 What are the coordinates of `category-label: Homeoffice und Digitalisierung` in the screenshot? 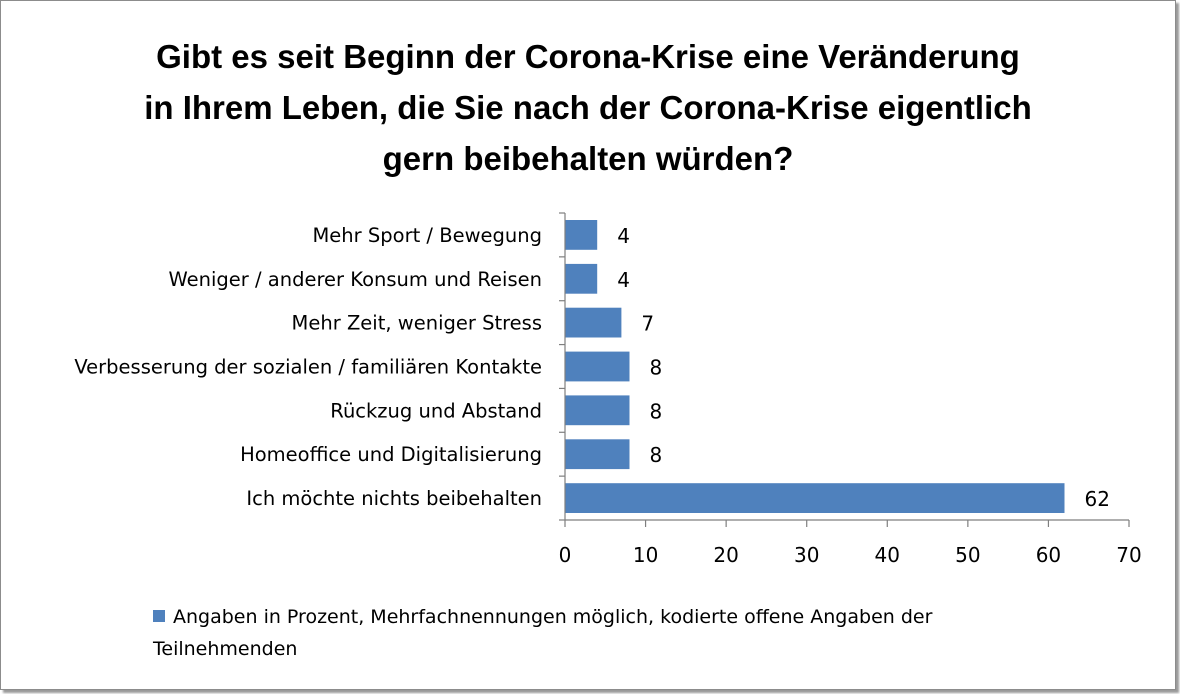 It's located at (391, 454).